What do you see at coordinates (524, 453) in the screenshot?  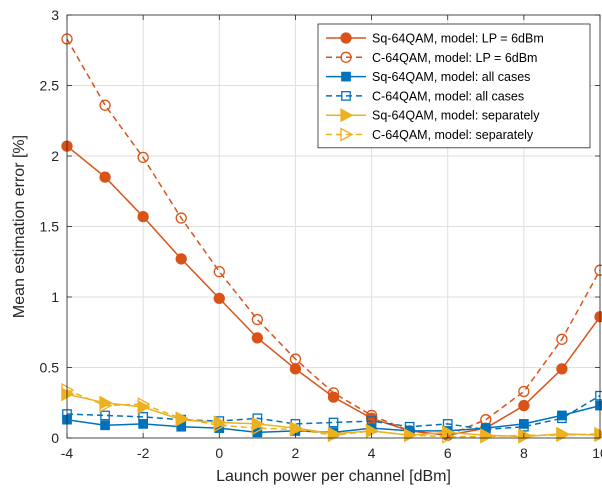 I see `x-tick-label: 8` at bounding box center [524, 453].